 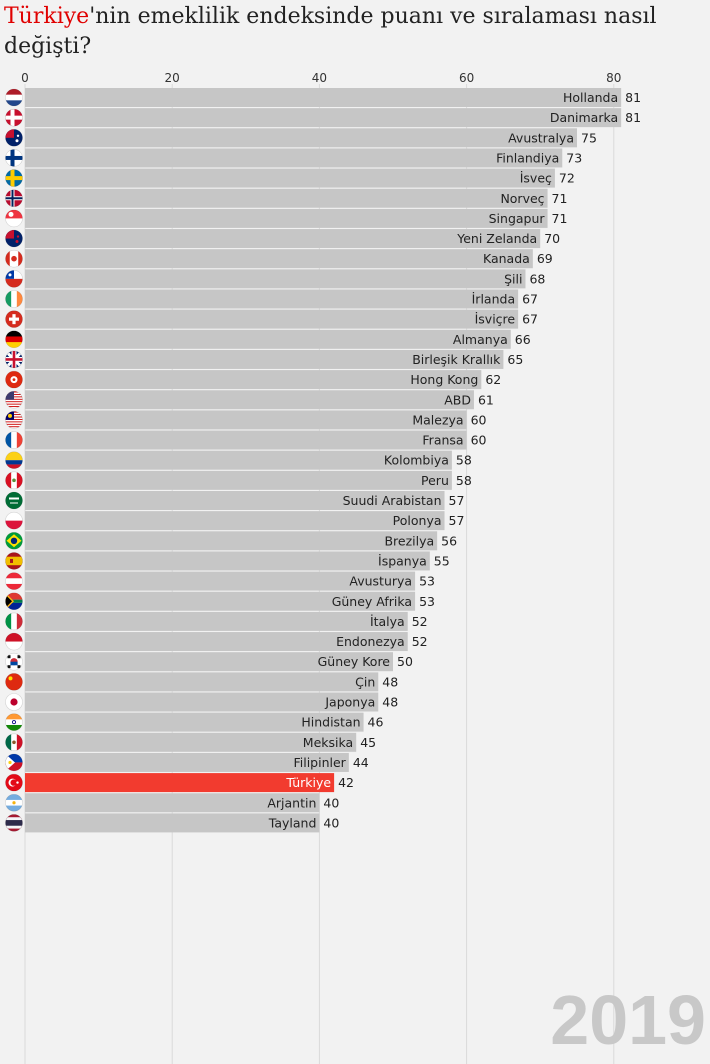 I want to click on bar-row: ABD 61, so click(x=249, y=400).